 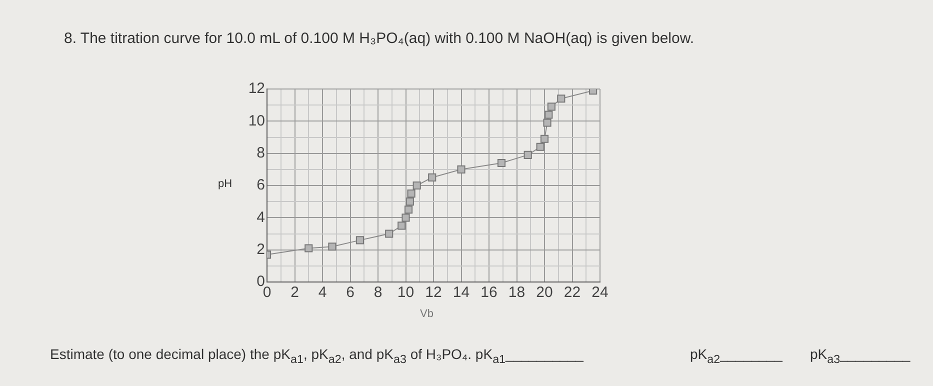 I want to click on y-tick-label: 8, so click(x=260, y=153).